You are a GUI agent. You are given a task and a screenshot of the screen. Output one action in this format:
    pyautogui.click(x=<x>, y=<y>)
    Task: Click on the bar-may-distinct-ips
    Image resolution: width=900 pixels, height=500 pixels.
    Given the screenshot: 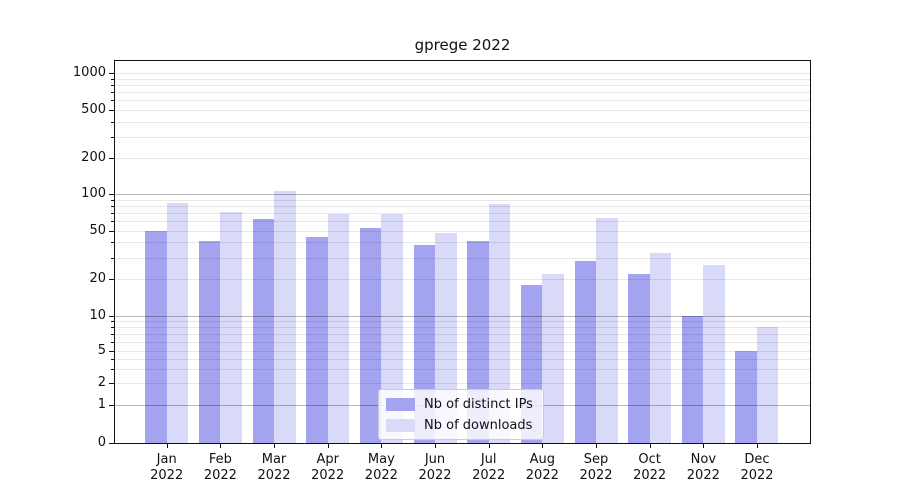 What is the action you would take?
    pyautogui.click(x=370, y=336)
    